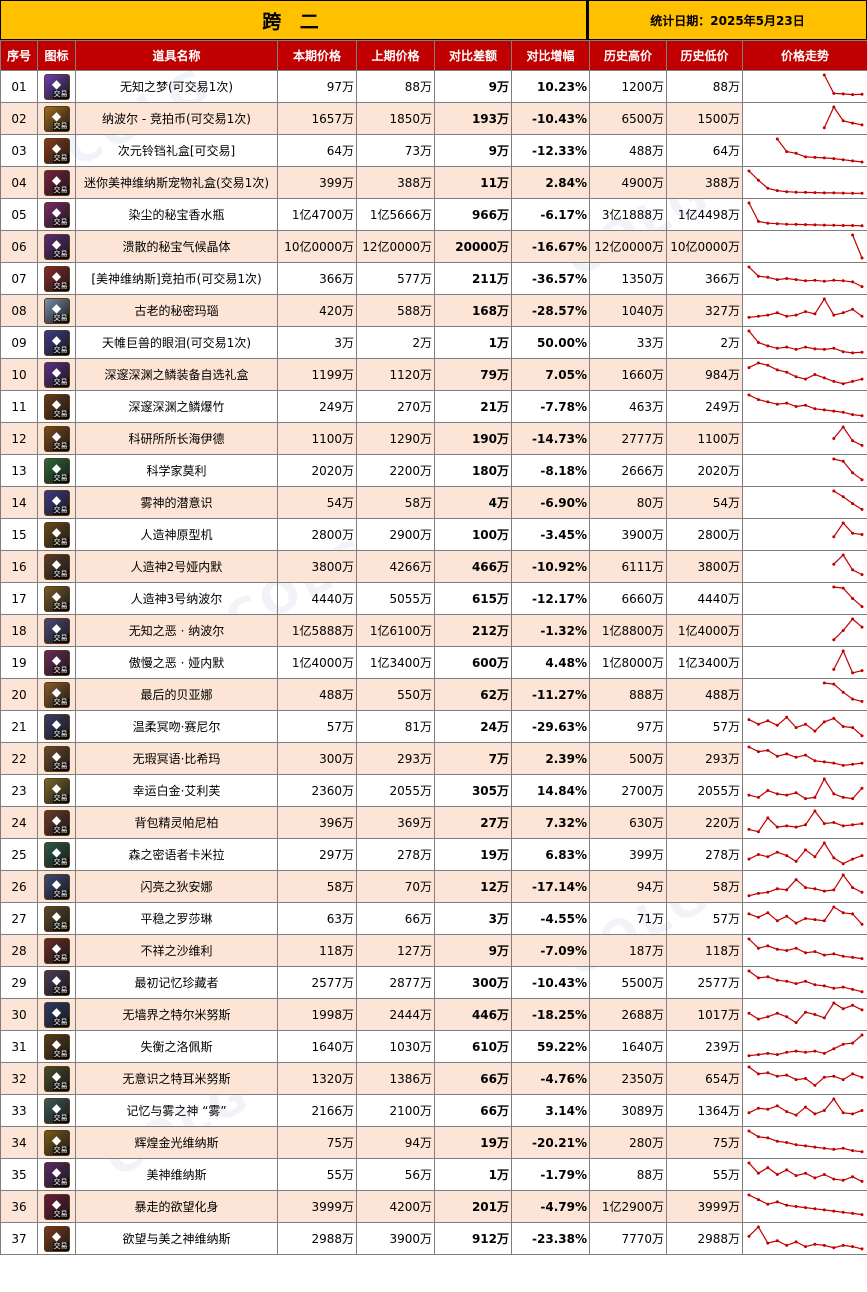 Image resolution: width=867 pixels, height=1292 pixels. Describe the element at coordinates (433, 86) in the screenshot. I see `table-row: 01 ◆ 交易 无知之梦(可交易1次) 97万 88万 9万 10.23% 1200万 88万` at that location.